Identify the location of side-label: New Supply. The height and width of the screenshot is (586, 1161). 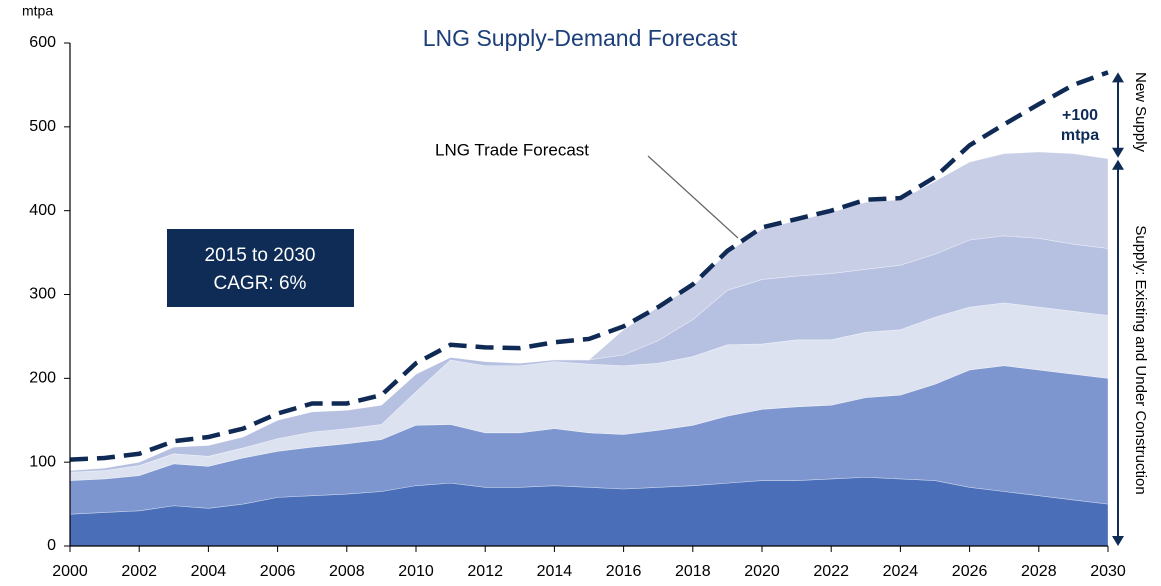
(1140, 112).